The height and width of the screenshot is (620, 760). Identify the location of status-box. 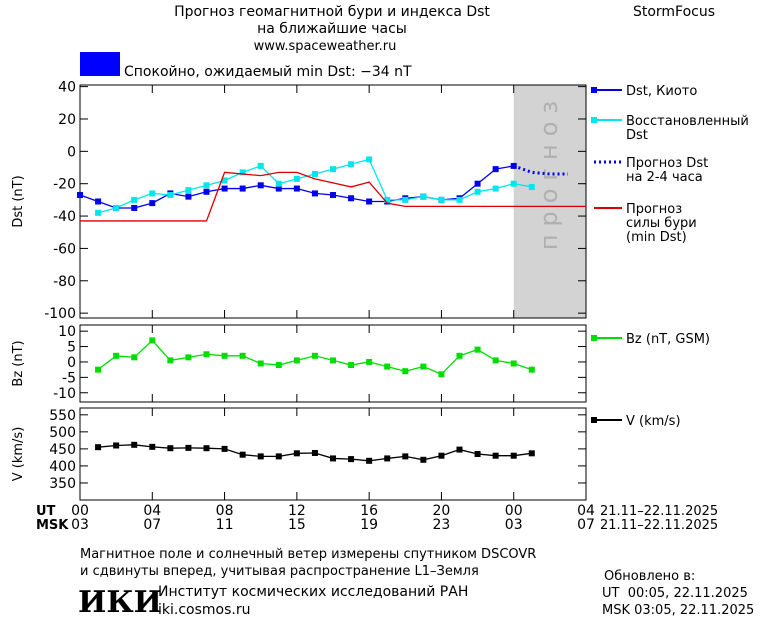
(100, 64).